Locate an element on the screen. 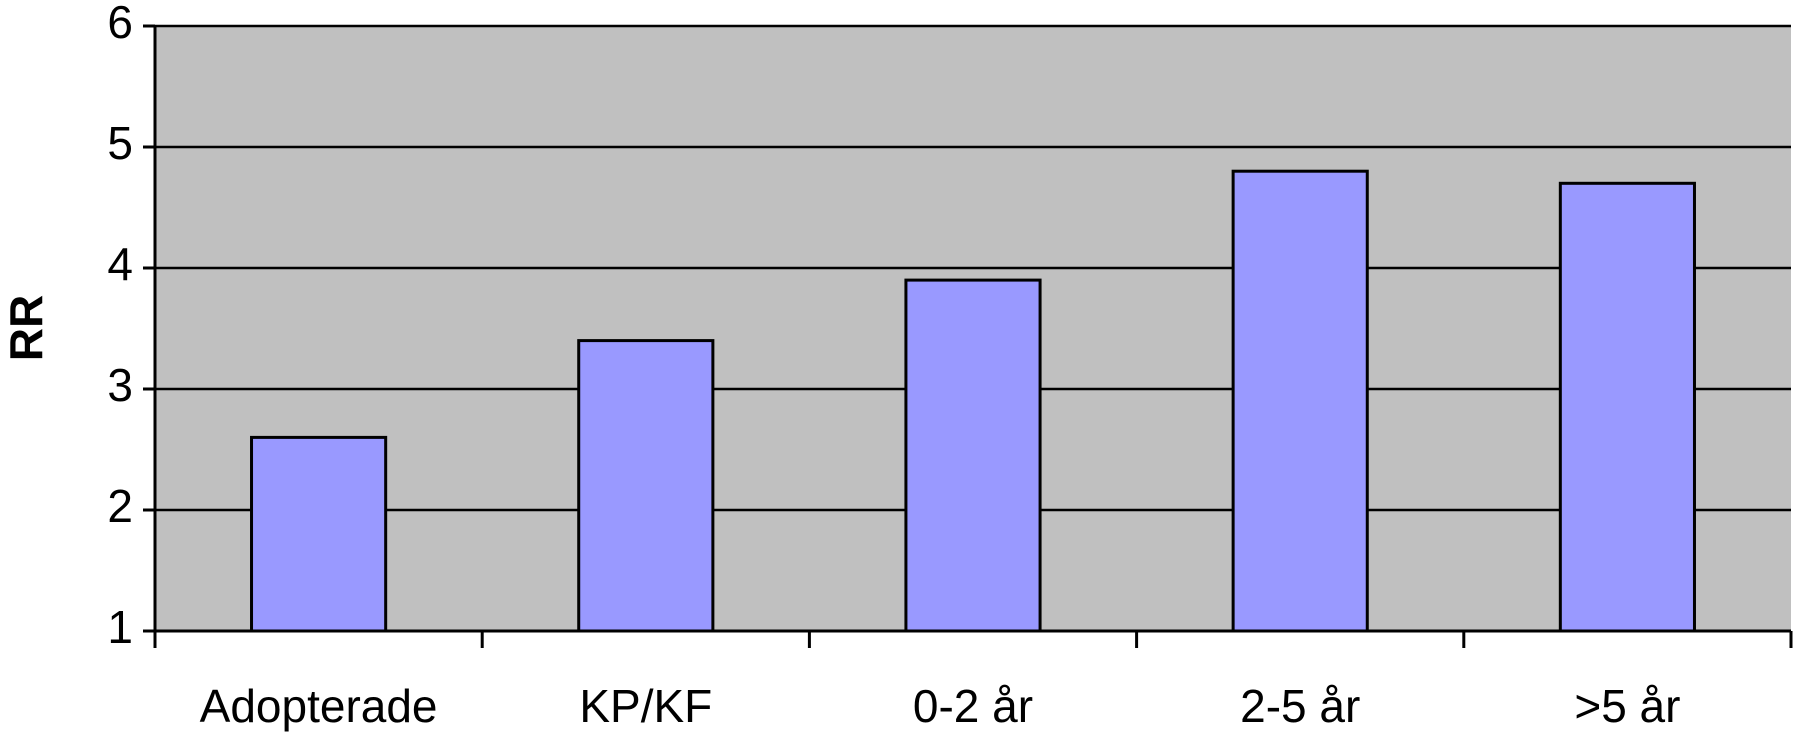  y-tick-label: 4 is located at coordinates (120, 264).